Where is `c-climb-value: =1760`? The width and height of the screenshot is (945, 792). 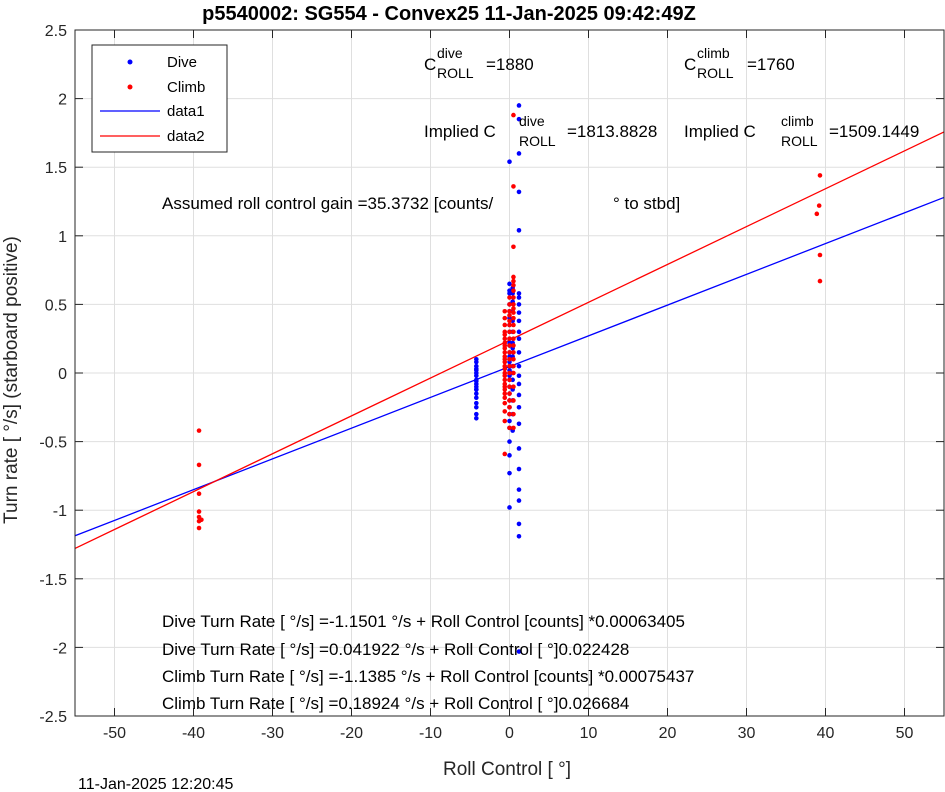 c-climb-value: =1760 is located at coordinates (771, 64).